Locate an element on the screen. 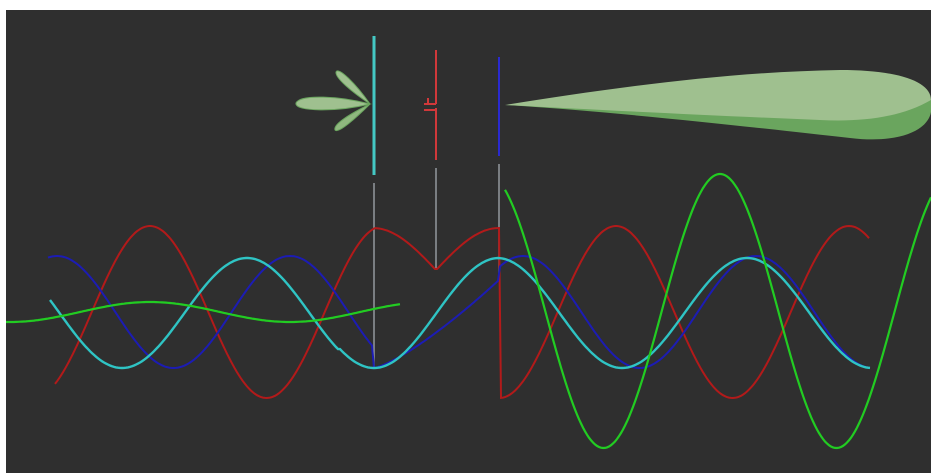  sum-wave-left is located at coordinates (203, 312).